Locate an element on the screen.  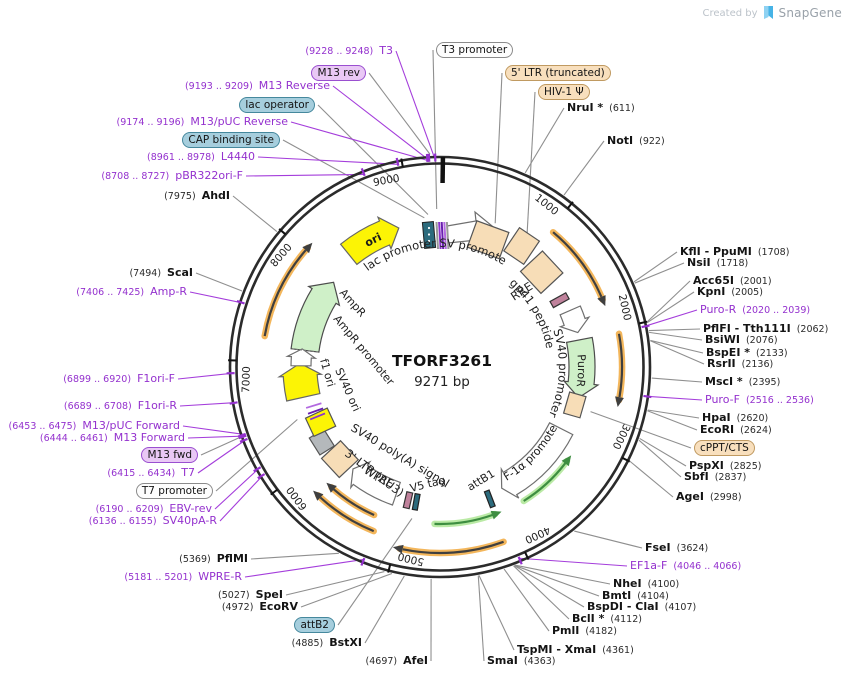
callout-t3-promoter: T3 promoter is located at coordinates (475, 50).